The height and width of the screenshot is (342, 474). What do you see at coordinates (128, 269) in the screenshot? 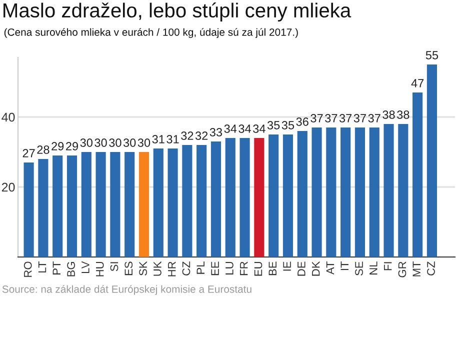
I see `x-tick-label: ES` at bounding box center [128, 269].